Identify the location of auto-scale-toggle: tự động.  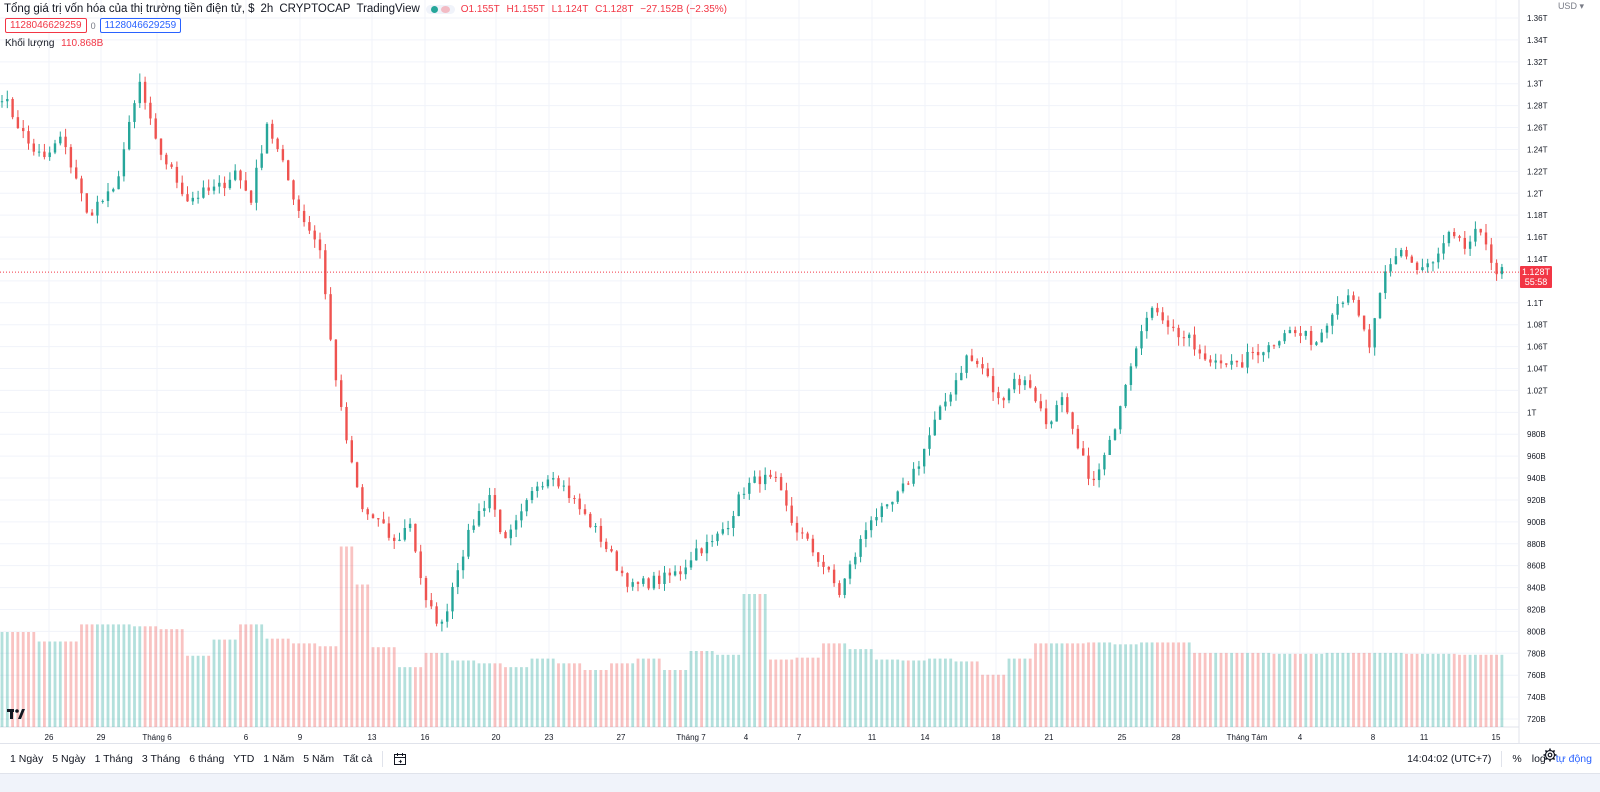
(1573, 759).